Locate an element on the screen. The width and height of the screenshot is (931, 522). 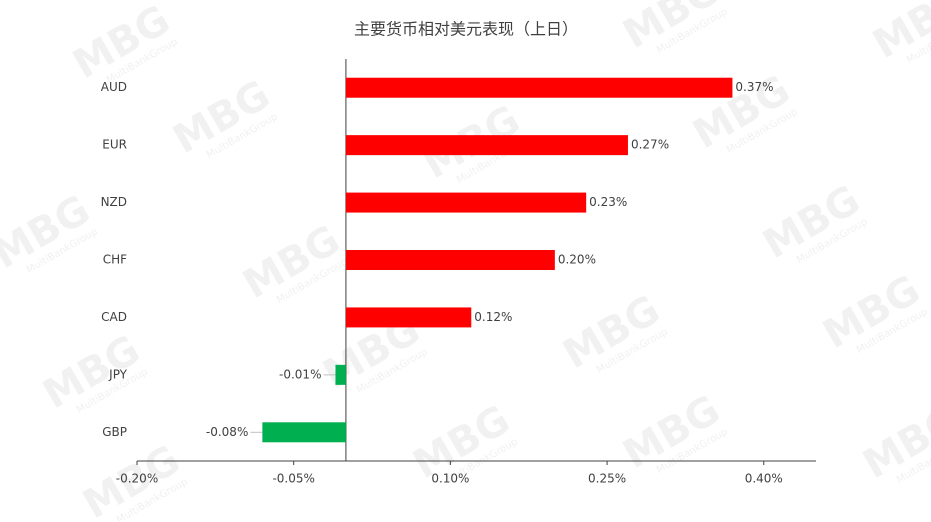
data-label: 0.23% is located at coordinates (608, 202).